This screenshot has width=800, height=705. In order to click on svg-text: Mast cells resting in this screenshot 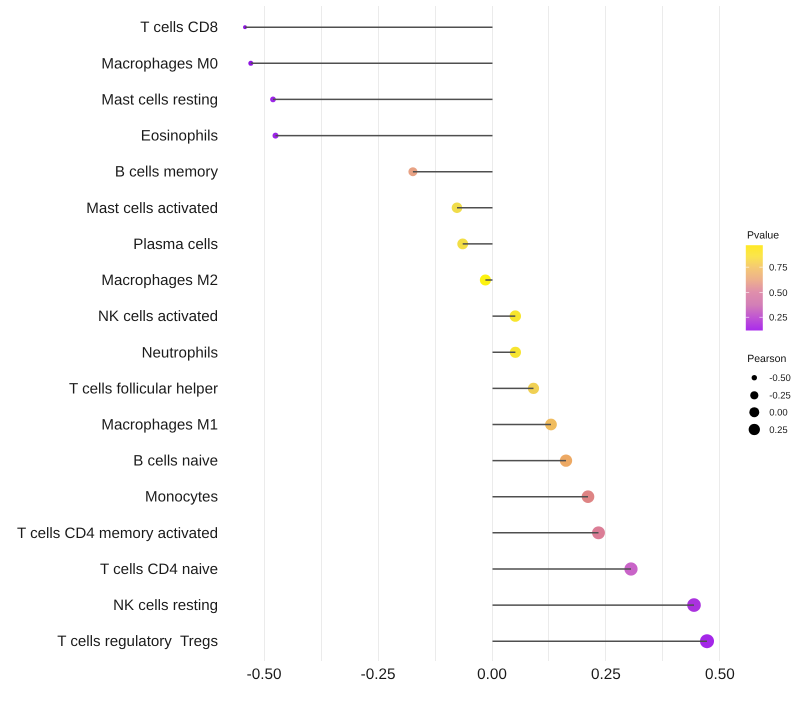, I will do `click(159, 99)`.